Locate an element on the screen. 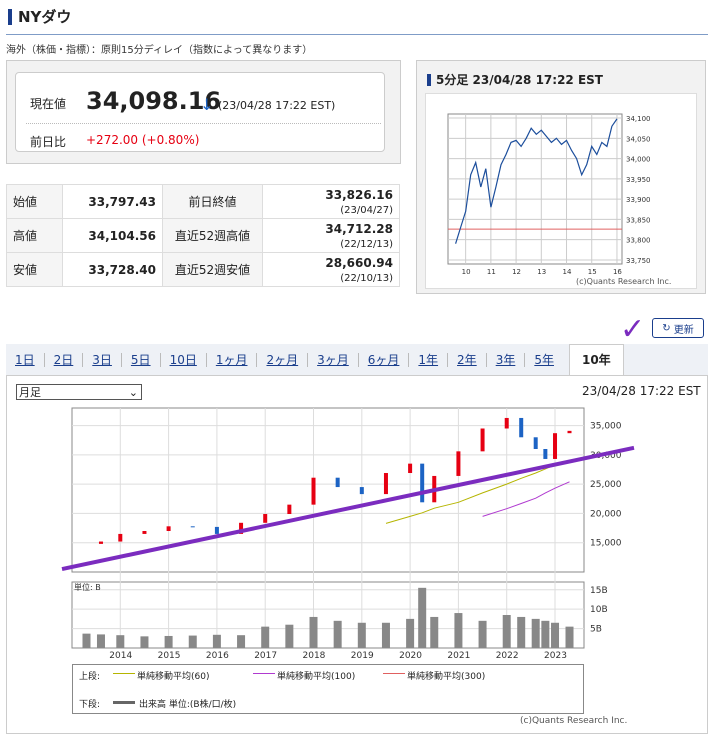 This screenshot has height=734, width=714. y-tick-label: 33,800 is located at coordinates (638, 241).